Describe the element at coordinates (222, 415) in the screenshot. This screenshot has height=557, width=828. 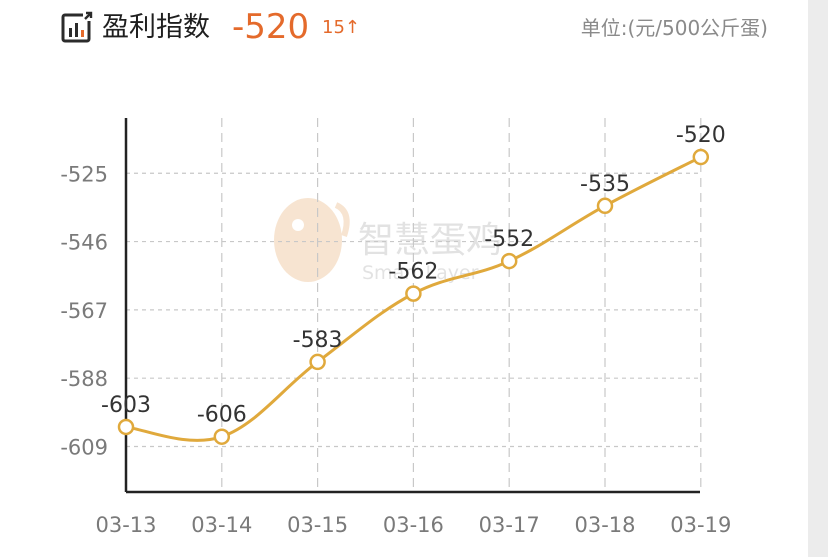
I see `data-label-1: -606` at that location.